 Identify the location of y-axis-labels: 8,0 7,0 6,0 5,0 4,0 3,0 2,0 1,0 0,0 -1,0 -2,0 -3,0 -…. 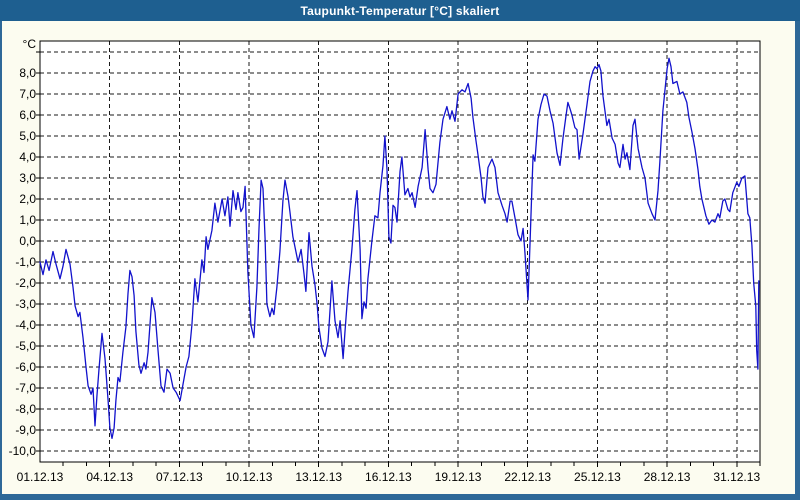
(23, 262).